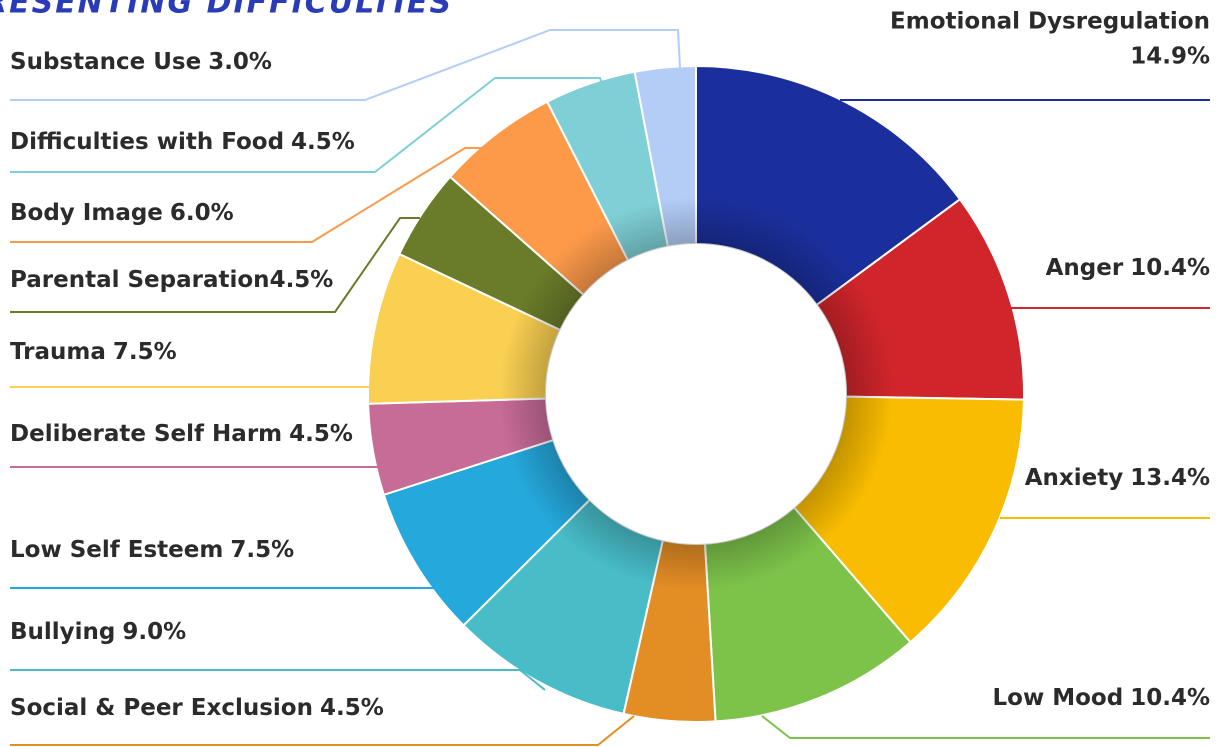  What do you see at coordinates (146, 434) in the screenshot?
I see `slice-name: Deliberate Self Harm` at bounding box center [146, 434].